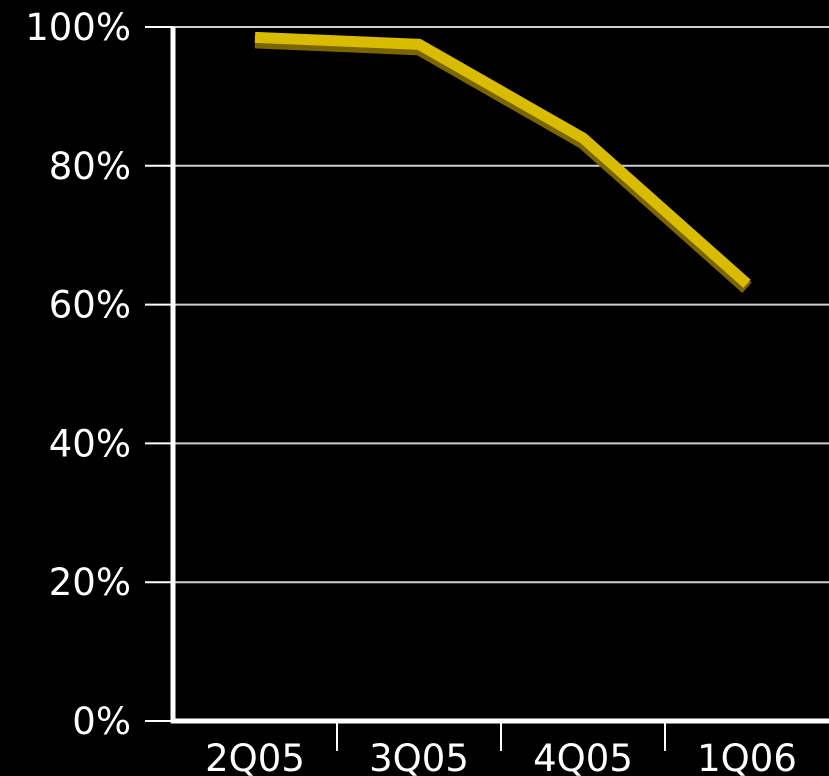 The height and width of the screenshot is (776, 829). I want to click on y-tick-labels: 0% 20% 40% 60% 80% 100%, so click(78, 374).